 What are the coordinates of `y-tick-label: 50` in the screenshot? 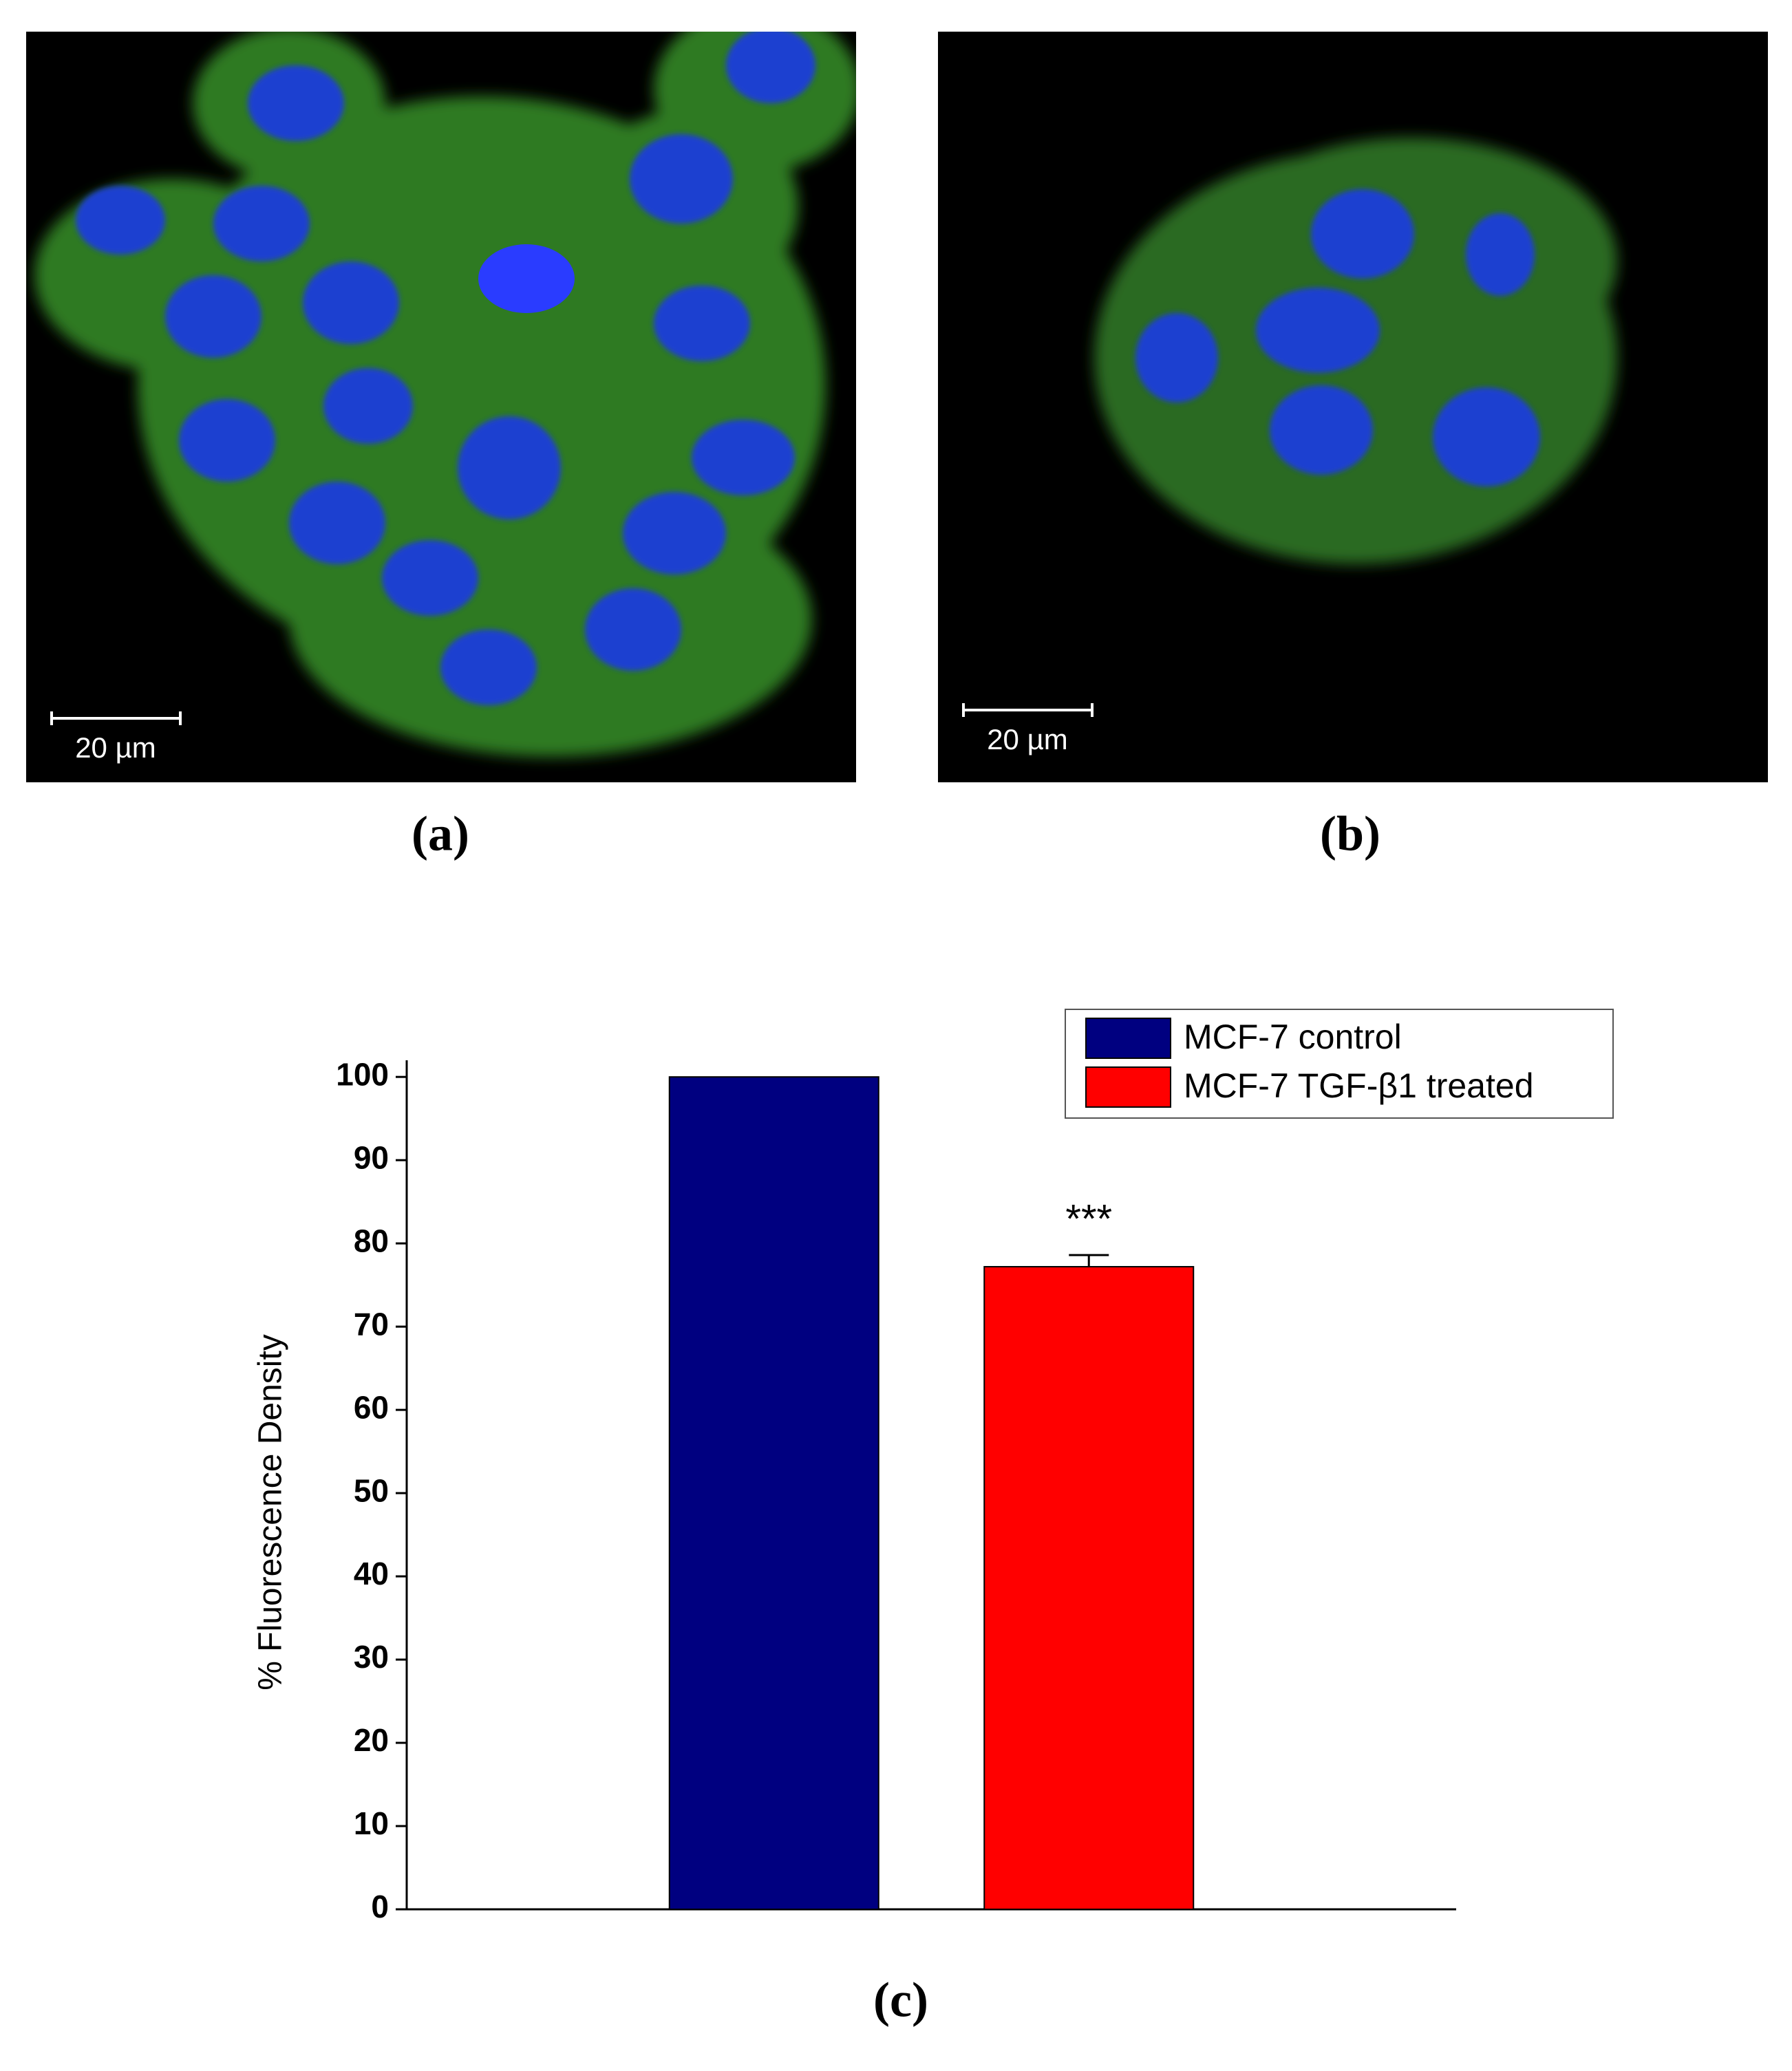 It's located at (372, 1490).